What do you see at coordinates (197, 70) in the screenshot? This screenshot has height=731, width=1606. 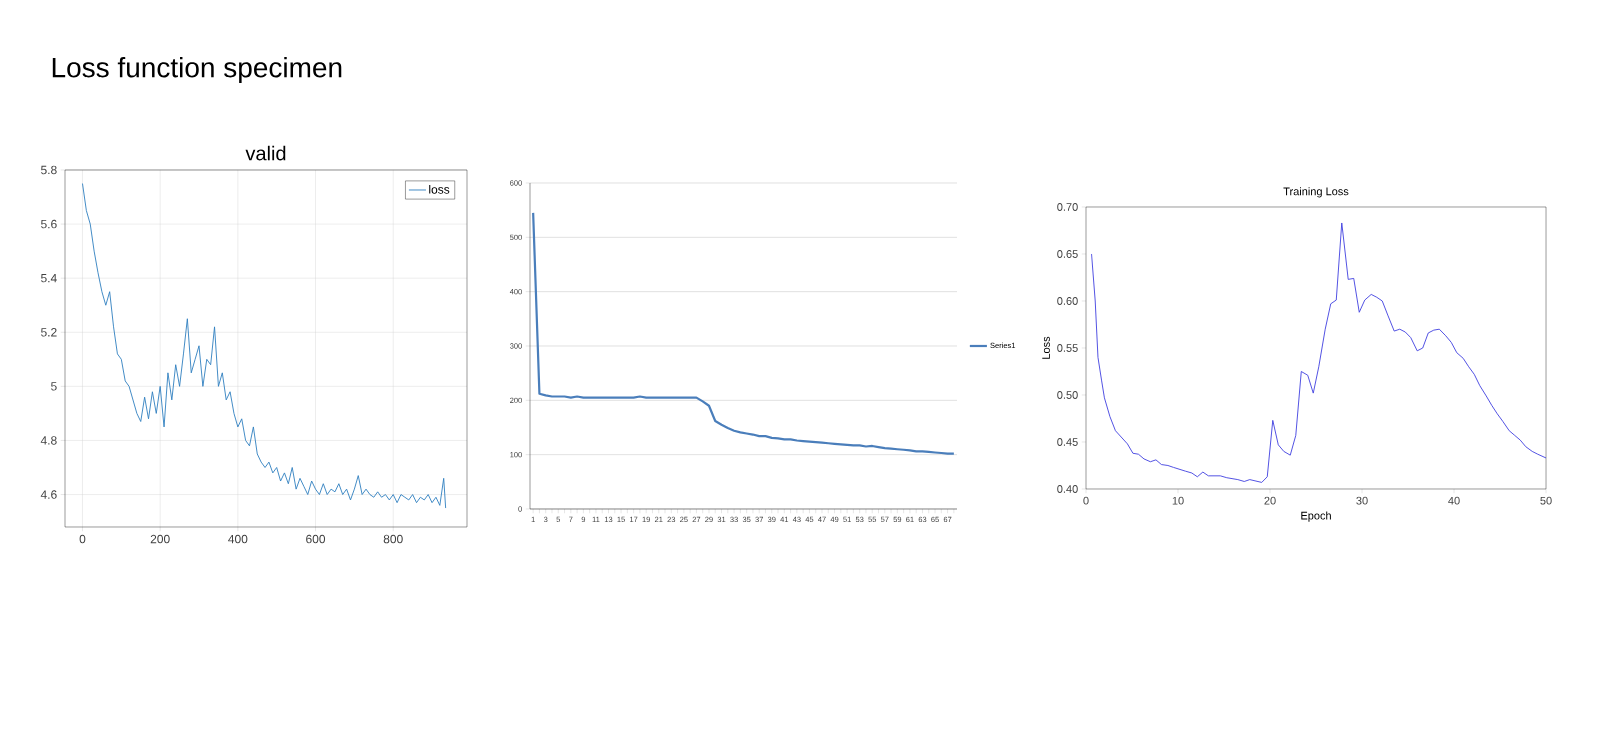 I see `text: Loss function specimen` at bounding box center [197, 70].